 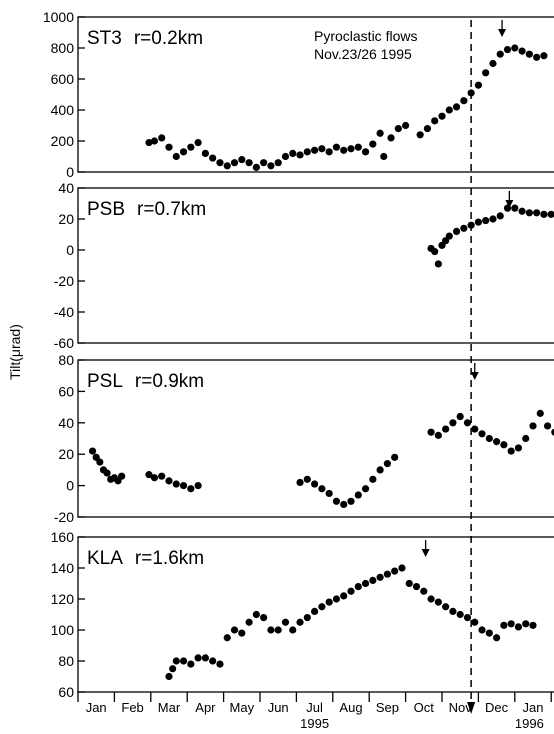 I want to click on y-tick-label: -60, so click(x=64, y=343).